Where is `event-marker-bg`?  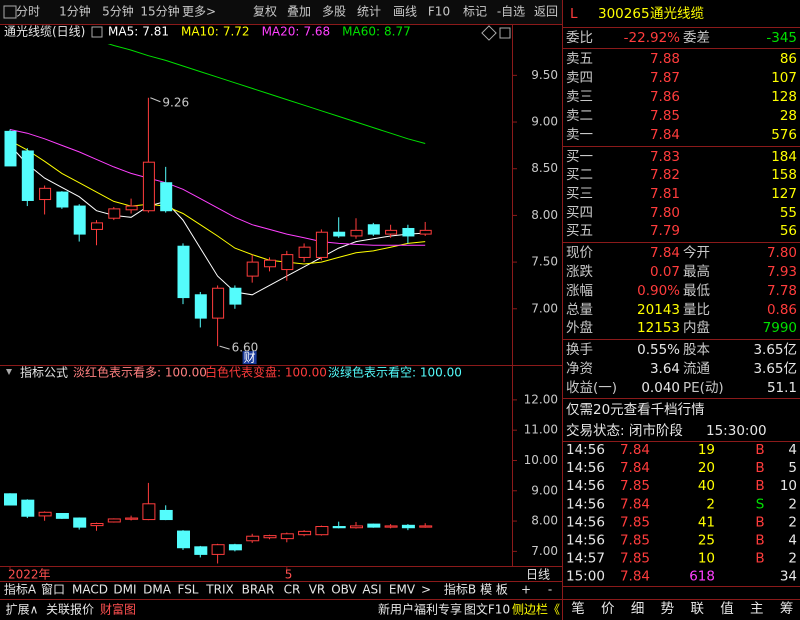
event-marker-bg is located at coordinates (249, 358).